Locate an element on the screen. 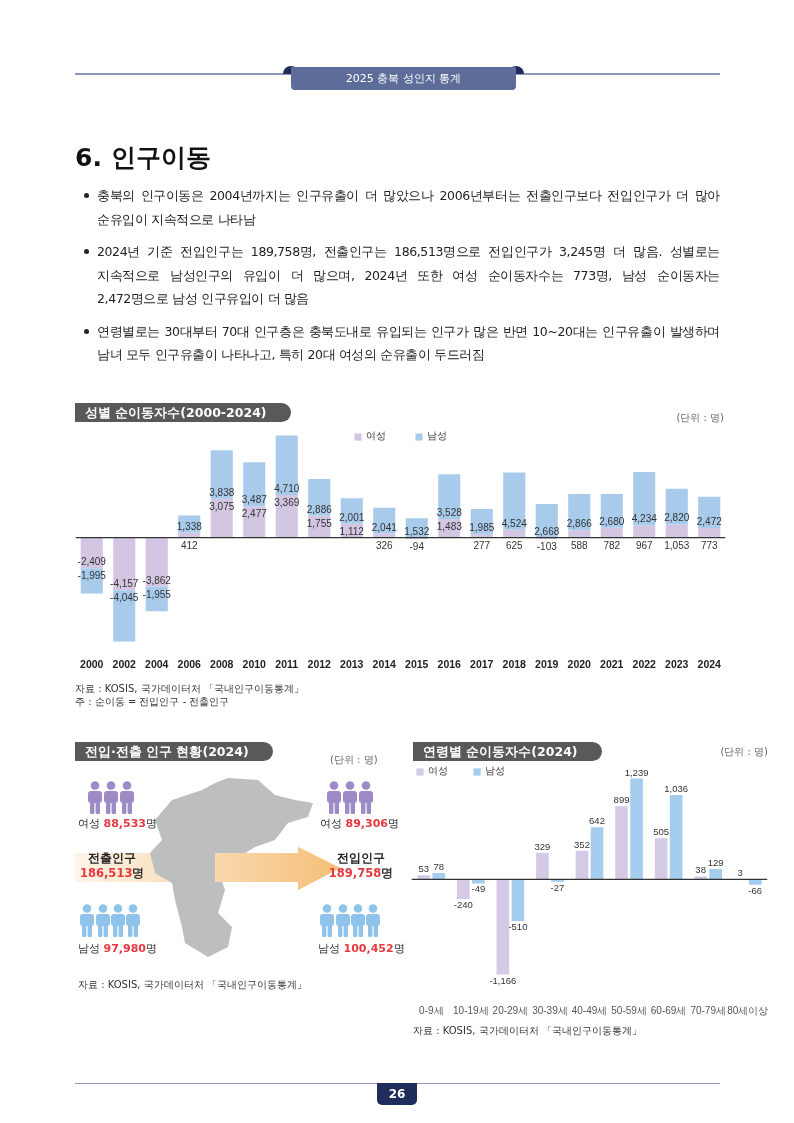  text: 연령별로는 30대부터 70대 인구층은 충북도내로 유입되는 인구가 많은 반면 10~20대는 인구유출이 발생하며 남녀 모두 인구유출이 나타나고, 특히 20대 여성의 순유출이 두드러짐 is located at coordinates (408, 343).